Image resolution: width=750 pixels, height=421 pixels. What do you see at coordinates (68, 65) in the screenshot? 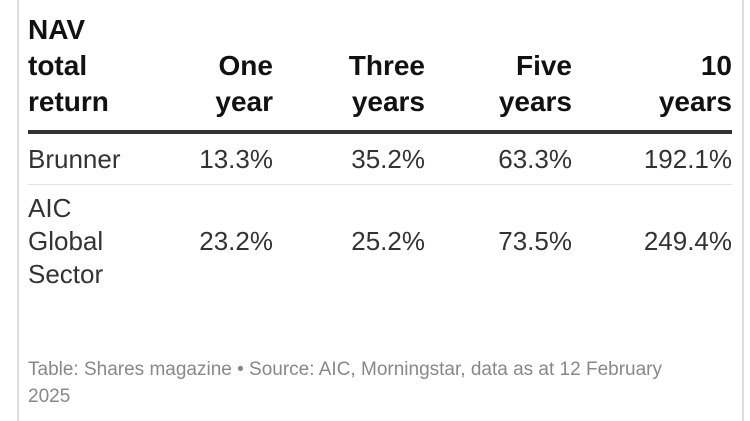
I see `header-text: NAV total return` at bounding box center [68, 65].